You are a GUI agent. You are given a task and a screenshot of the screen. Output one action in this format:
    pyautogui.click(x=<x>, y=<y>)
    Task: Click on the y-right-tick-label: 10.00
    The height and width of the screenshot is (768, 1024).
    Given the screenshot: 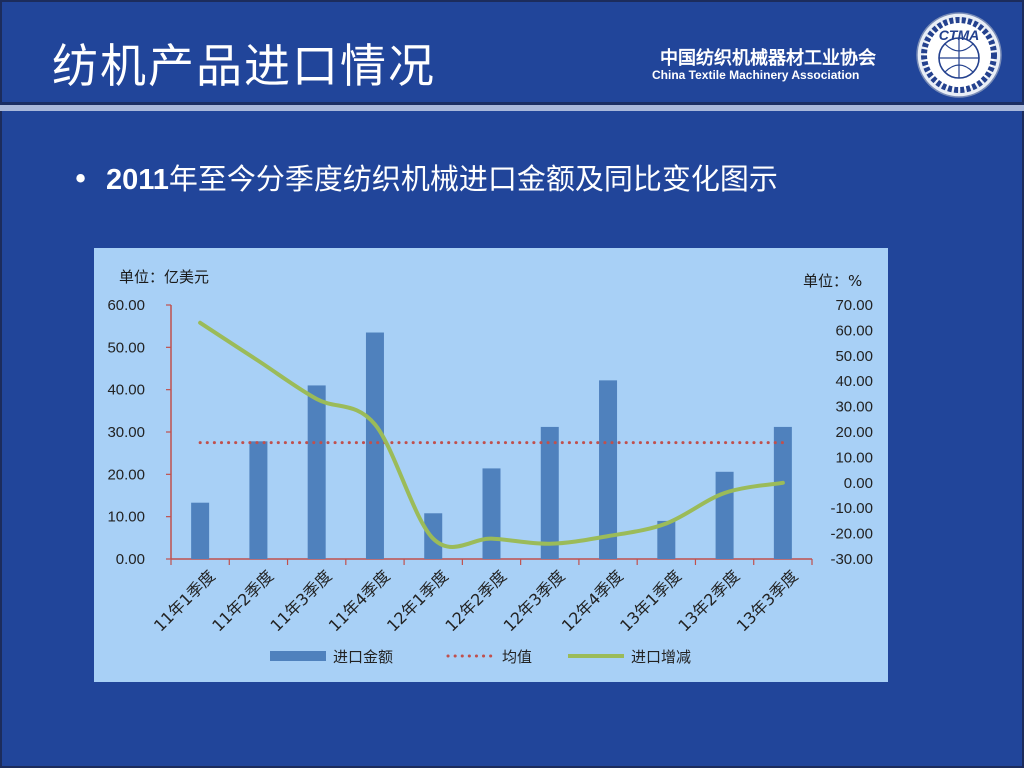 What is the action you would take?
    pyautogui.click(x=854, y=457)
    